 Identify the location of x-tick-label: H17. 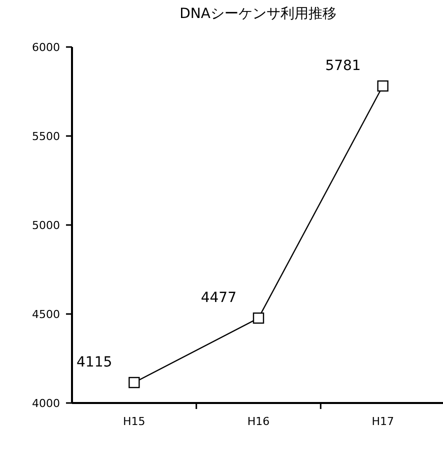
(383, 421).